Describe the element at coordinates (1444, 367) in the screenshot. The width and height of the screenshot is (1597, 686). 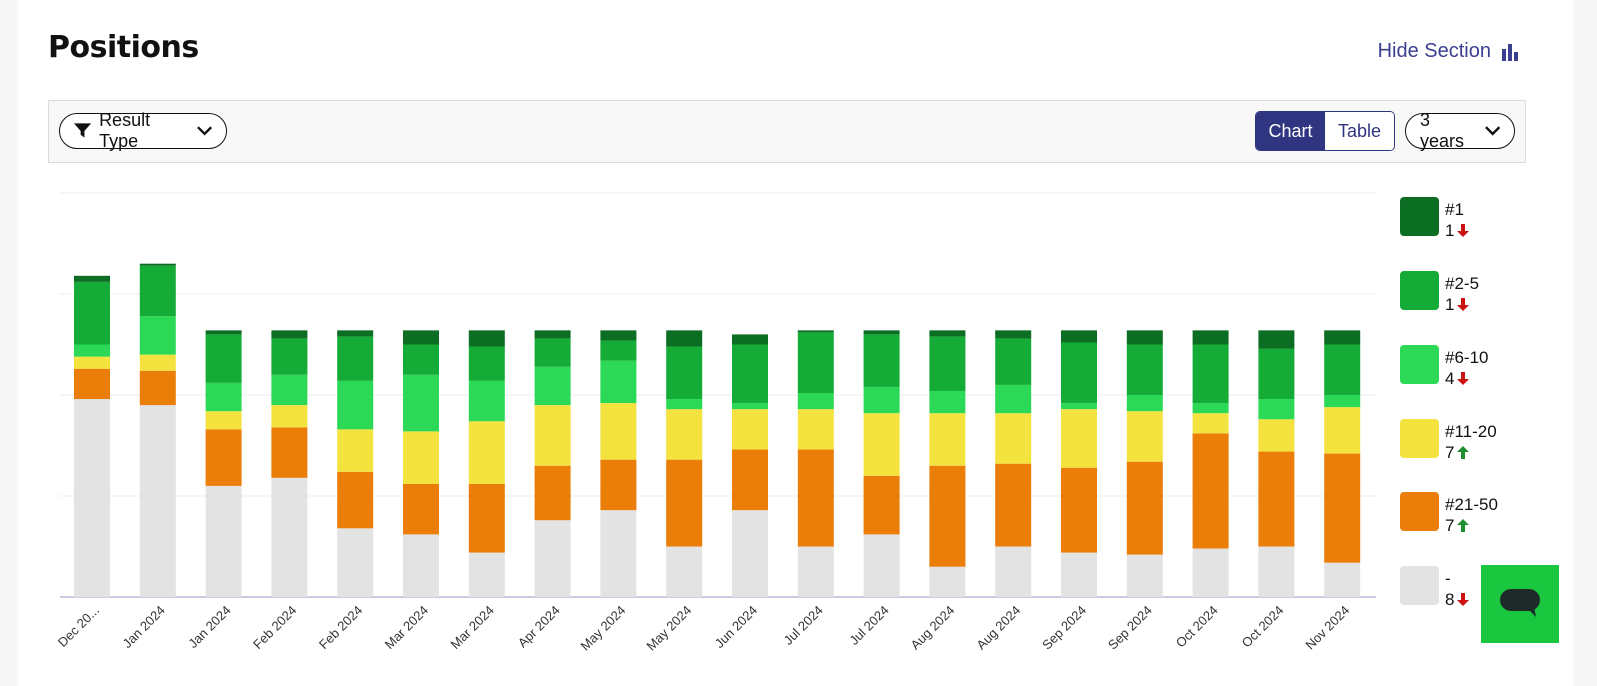
I see `legend-item: #6-10 4` at that location.